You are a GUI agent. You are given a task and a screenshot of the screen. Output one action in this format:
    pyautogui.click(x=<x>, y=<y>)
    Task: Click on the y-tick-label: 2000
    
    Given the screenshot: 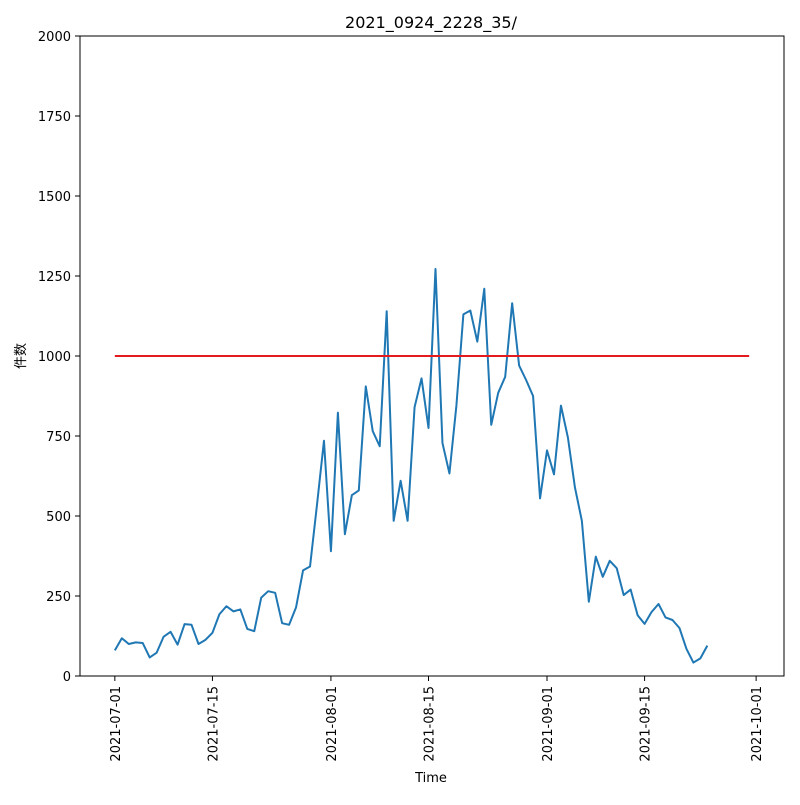 What is the action you would take?
    pyautogui.click(x=54, y=37)
    